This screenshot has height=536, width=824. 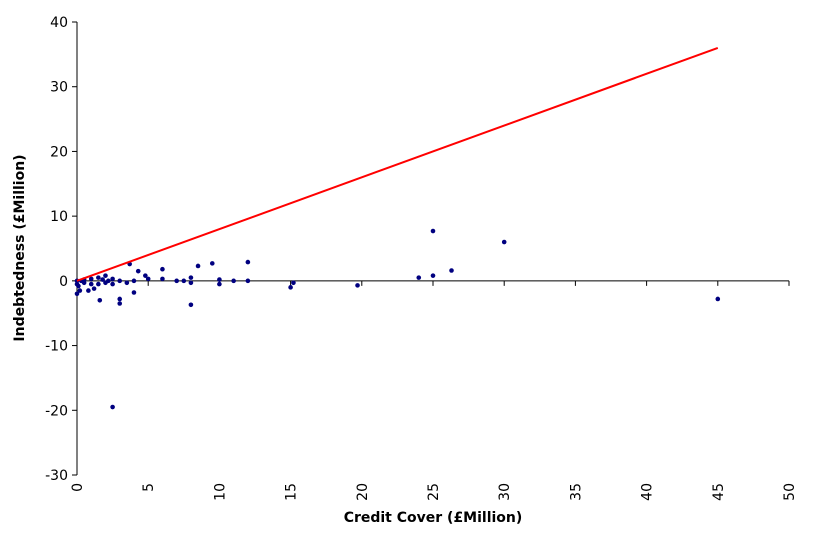 I want to click on y-tick-label: 40, so click(x=59, y=23).